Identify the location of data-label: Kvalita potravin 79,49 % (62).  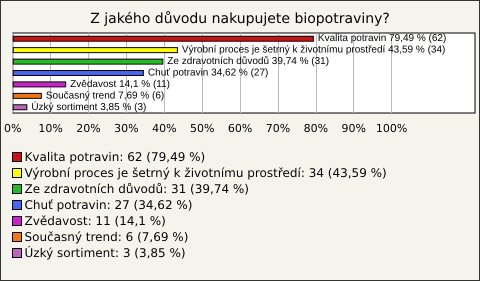
(382, 38).